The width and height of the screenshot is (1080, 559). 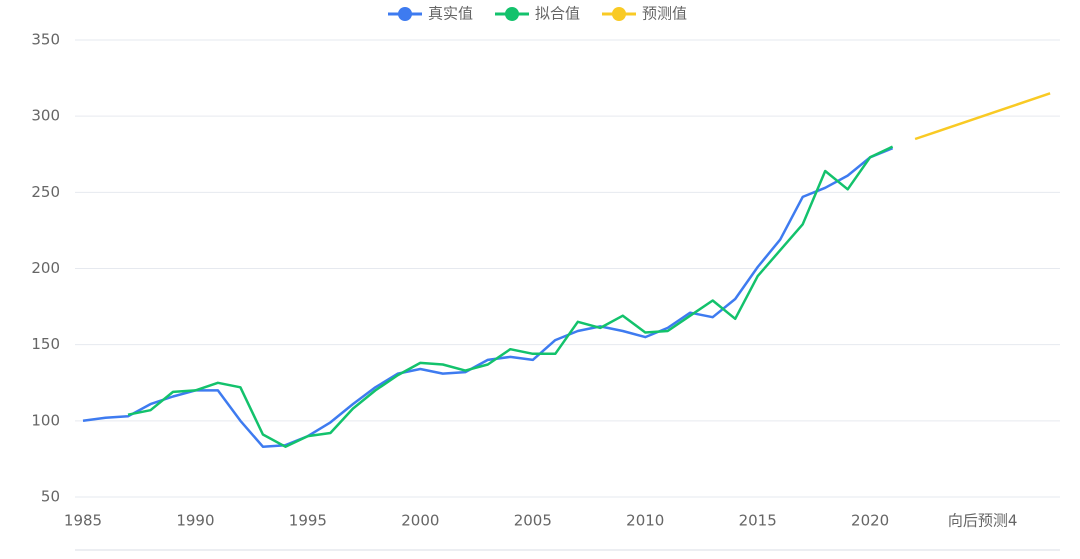 I want to click on legend-item: 预测值, so click(x=644, y=14).